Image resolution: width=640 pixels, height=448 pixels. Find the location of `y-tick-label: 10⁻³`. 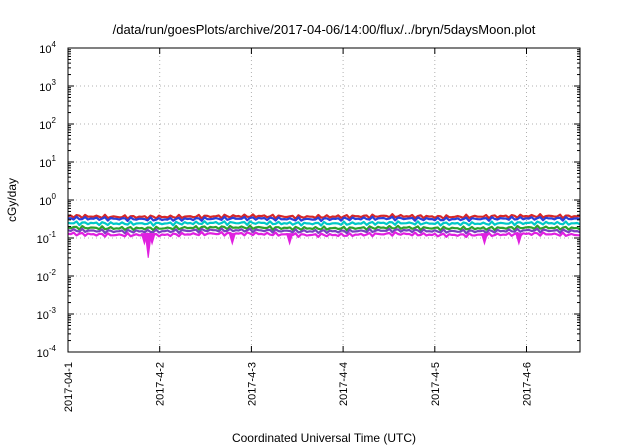

y-tick-label: 10⁻³ is located at coordinates (47, 314).